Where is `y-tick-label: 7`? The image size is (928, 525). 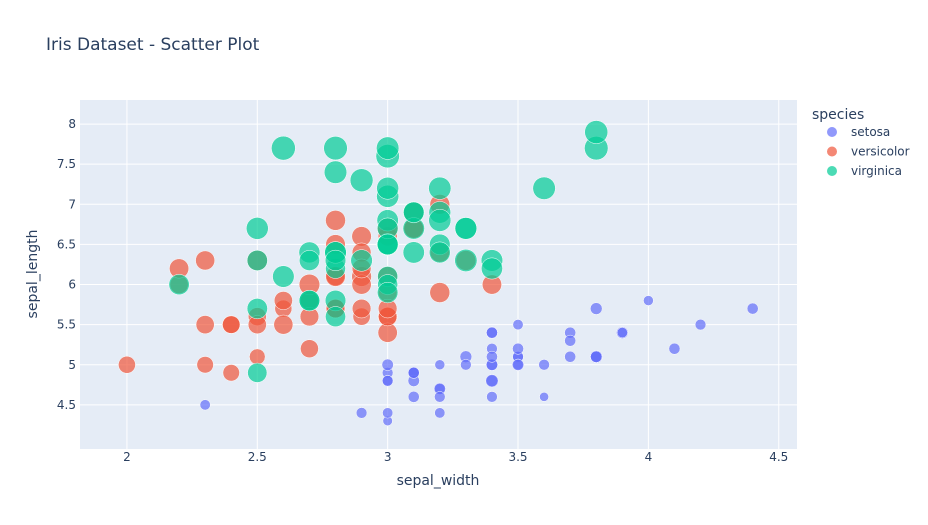
y-tick-label: 7 is located at coordinates (72, 204).